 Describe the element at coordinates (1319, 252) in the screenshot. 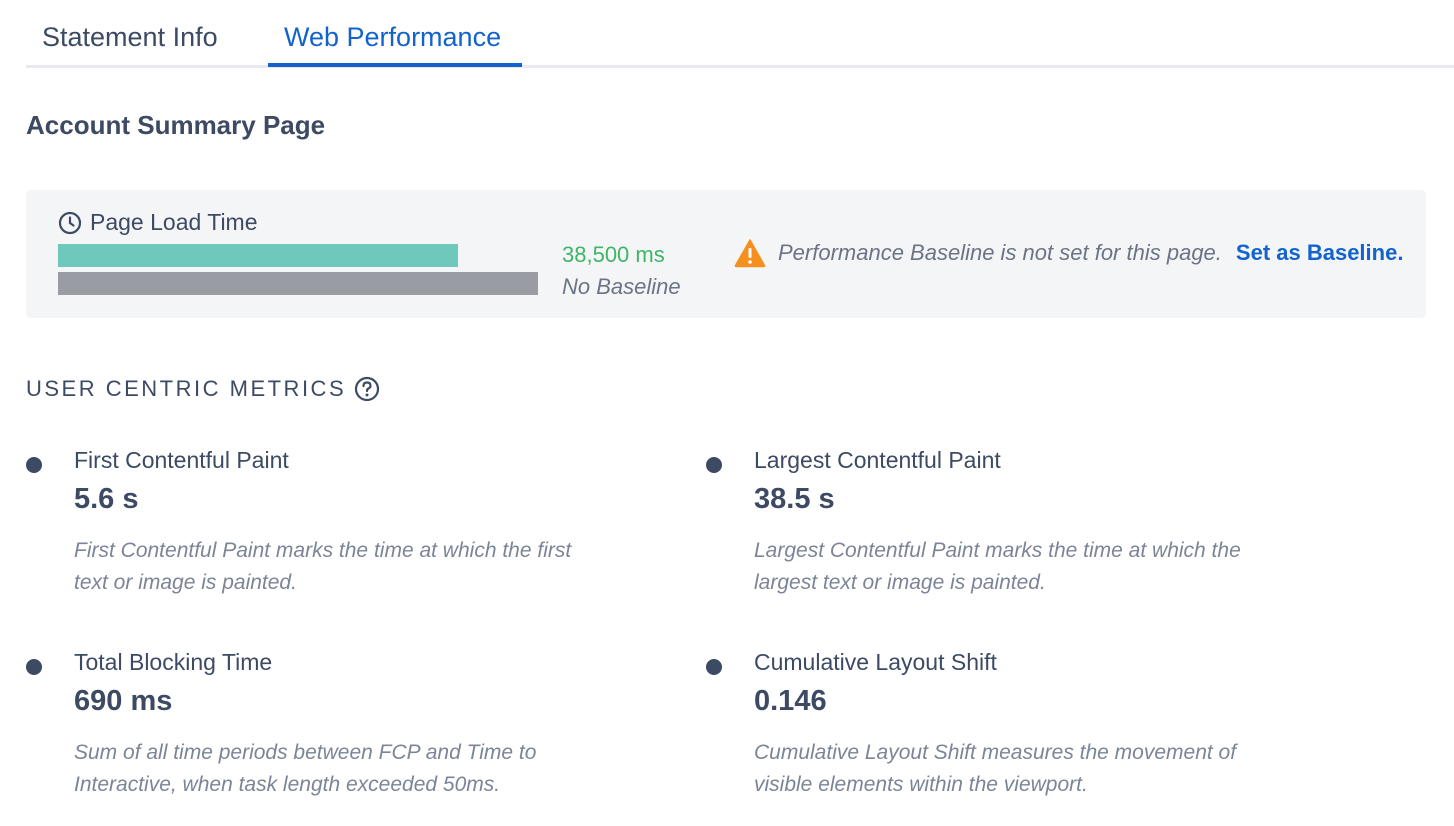

I see `set-baseline-link: Set as Baseline.` at that location.